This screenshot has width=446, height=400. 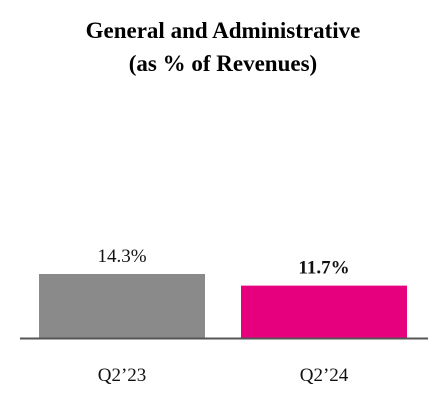 I want to click on chart-title-line-1: General and Administrative, so click(x=223, y=30).